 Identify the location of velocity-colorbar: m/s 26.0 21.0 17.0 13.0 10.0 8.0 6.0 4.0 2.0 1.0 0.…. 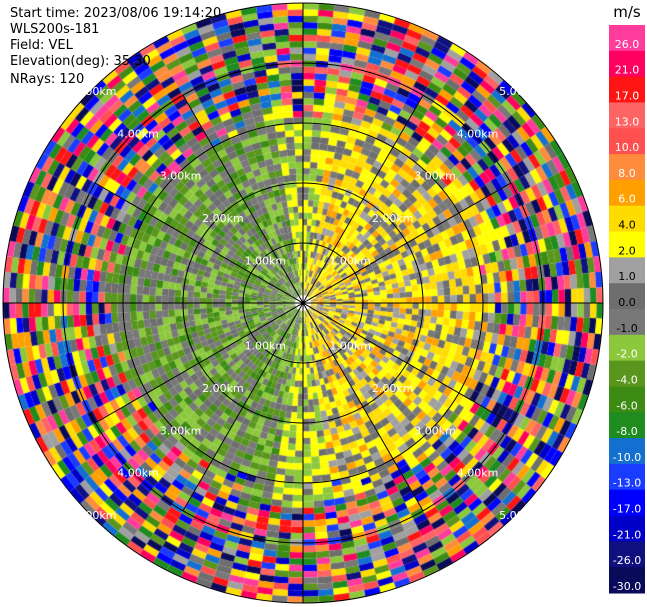
(627, 298).